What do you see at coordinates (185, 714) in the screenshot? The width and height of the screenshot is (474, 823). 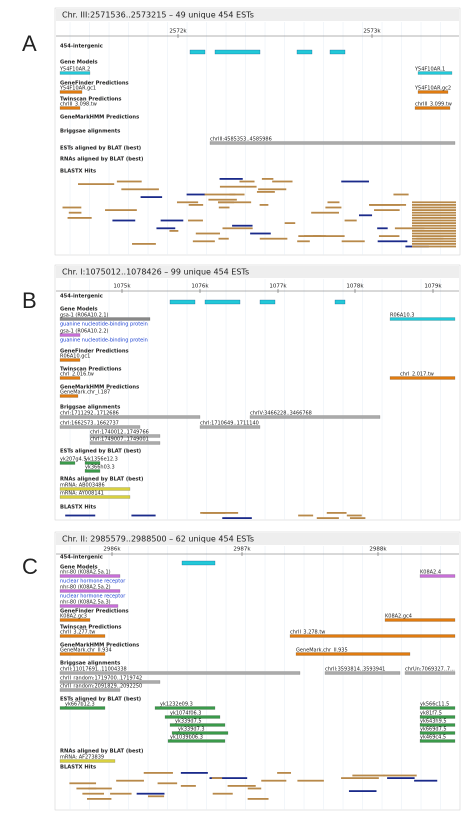 I see `feature-label: yk1074f06.3` at bounding box center [185, 714].